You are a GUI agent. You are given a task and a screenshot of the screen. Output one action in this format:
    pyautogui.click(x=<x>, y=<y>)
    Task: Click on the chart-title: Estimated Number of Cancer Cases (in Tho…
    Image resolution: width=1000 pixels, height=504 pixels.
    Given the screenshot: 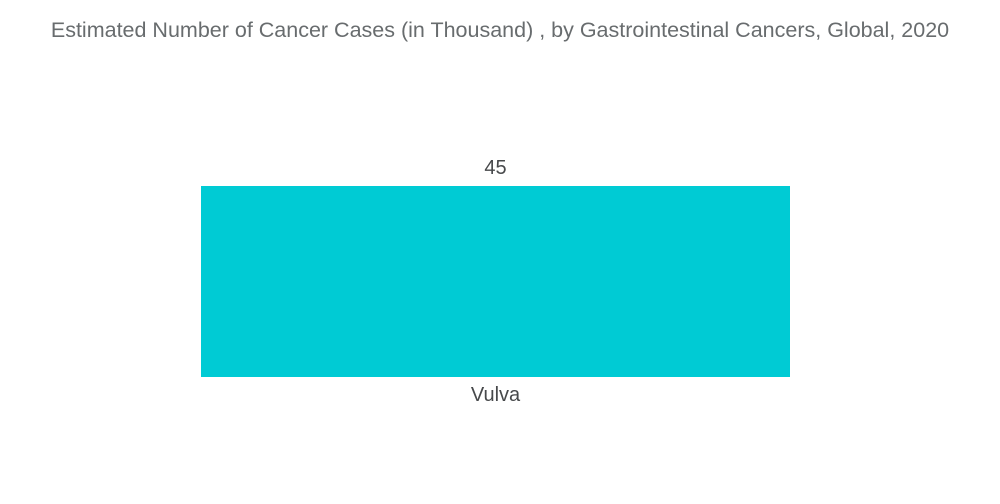 What is the action you would take?
    pyautogui.click(x=500, y=30)
    